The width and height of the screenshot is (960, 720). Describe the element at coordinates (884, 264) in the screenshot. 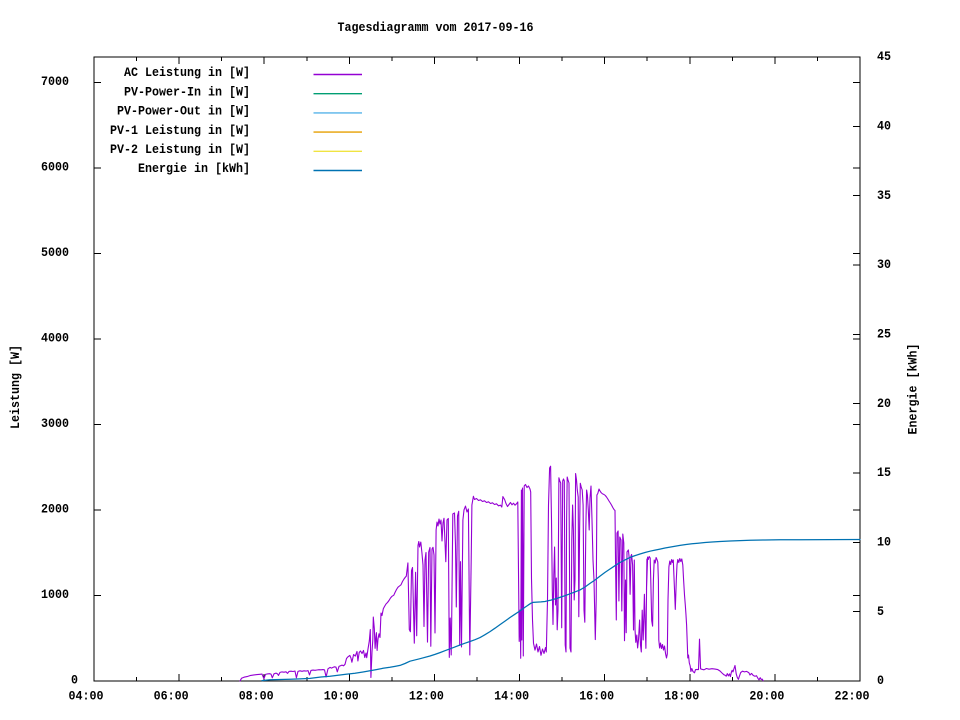

I see `svg-text: 30` at that location.